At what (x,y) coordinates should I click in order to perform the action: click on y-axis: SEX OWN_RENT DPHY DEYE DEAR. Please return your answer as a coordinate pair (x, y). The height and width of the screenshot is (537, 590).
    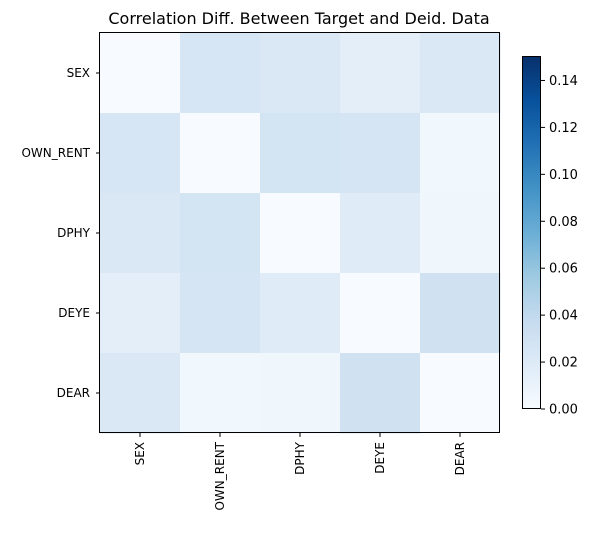
    Looking at the image, I should click on (60, 233).